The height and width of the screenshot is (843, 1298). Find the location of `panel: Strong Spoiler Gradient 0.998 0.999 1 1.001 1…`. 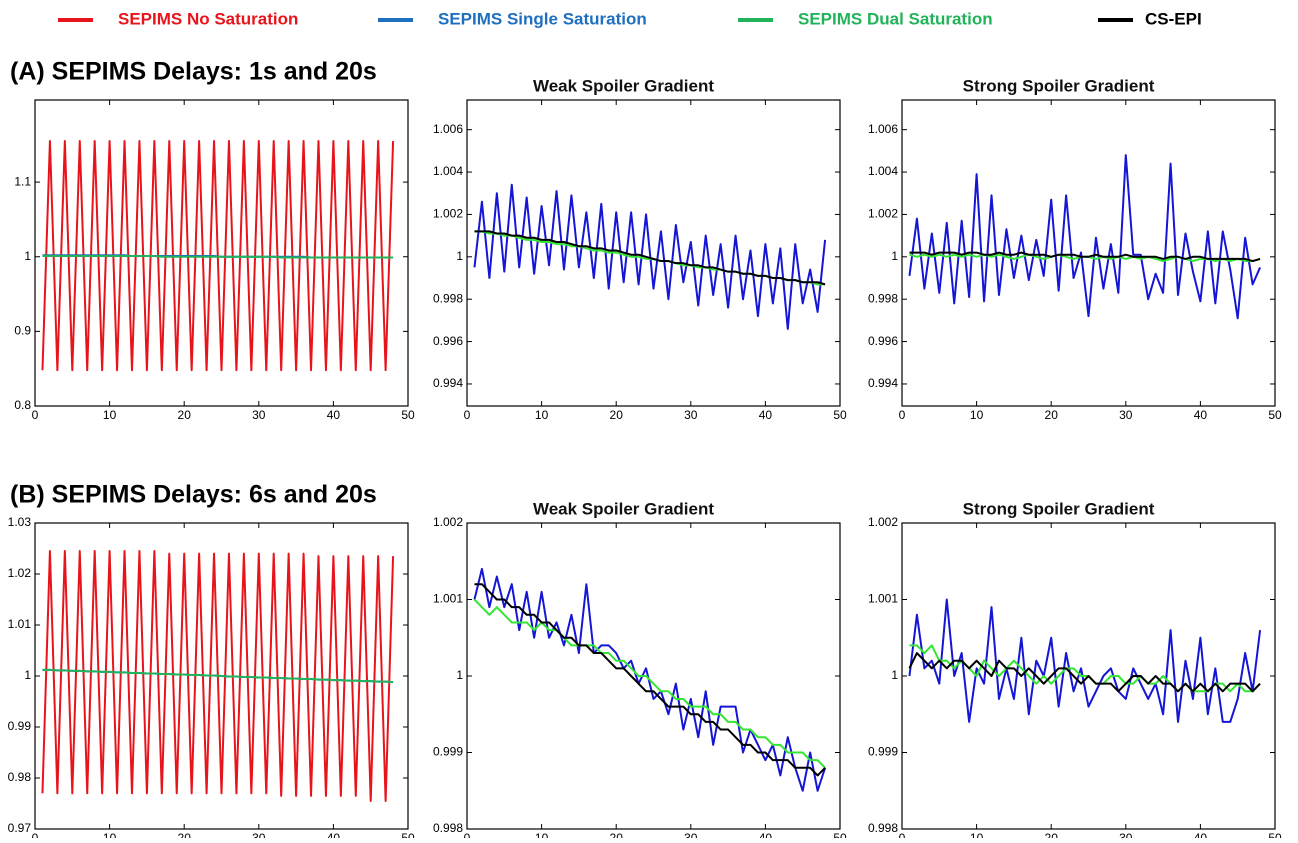

panel: Strong Spoiler Gradient 0.998 0.999 1 1.001 1… is located at coordinates (1075, 671).